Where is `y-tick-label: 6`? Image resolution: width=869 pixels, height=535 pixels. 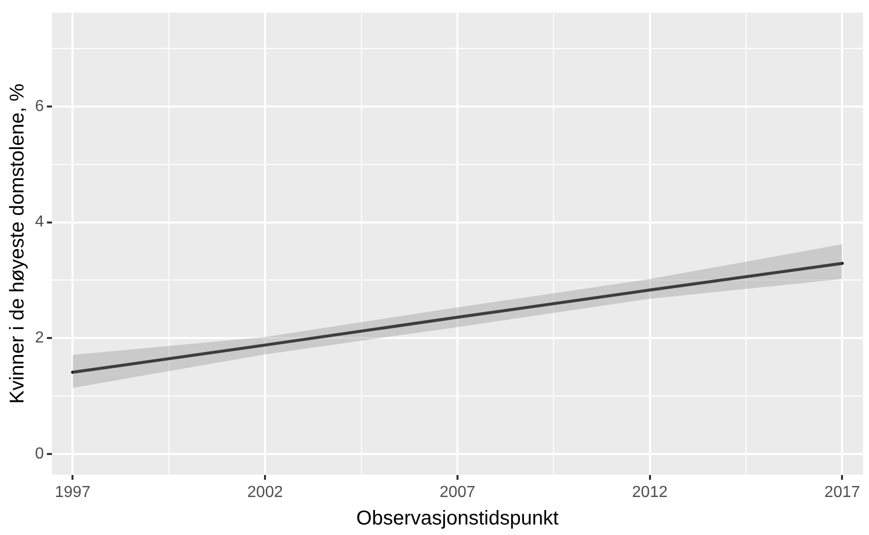 y-tick-label: 6 is located at coordinates (39, 106).